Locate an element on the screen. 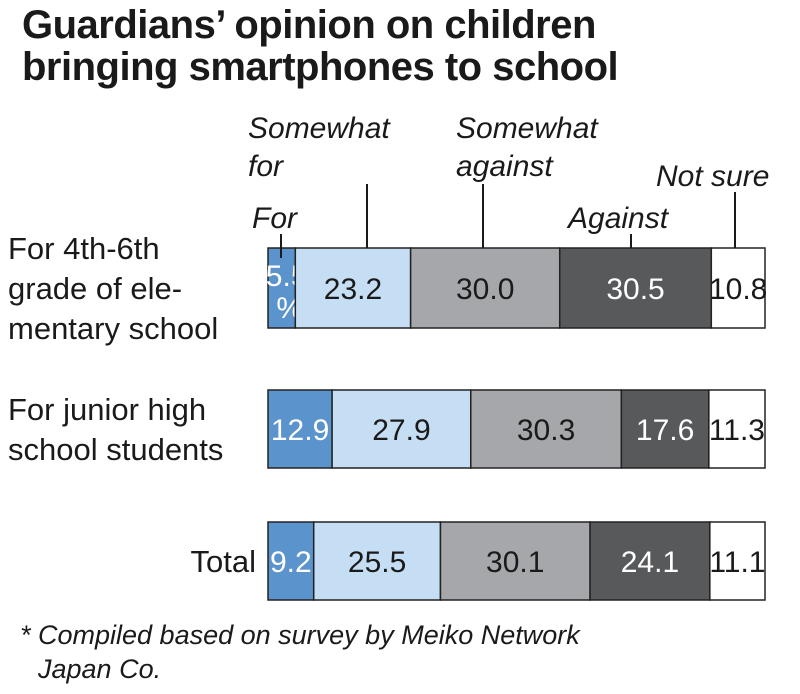 The image size is (800, 694). category-label: mentary school is located at coordinates (113, 328).